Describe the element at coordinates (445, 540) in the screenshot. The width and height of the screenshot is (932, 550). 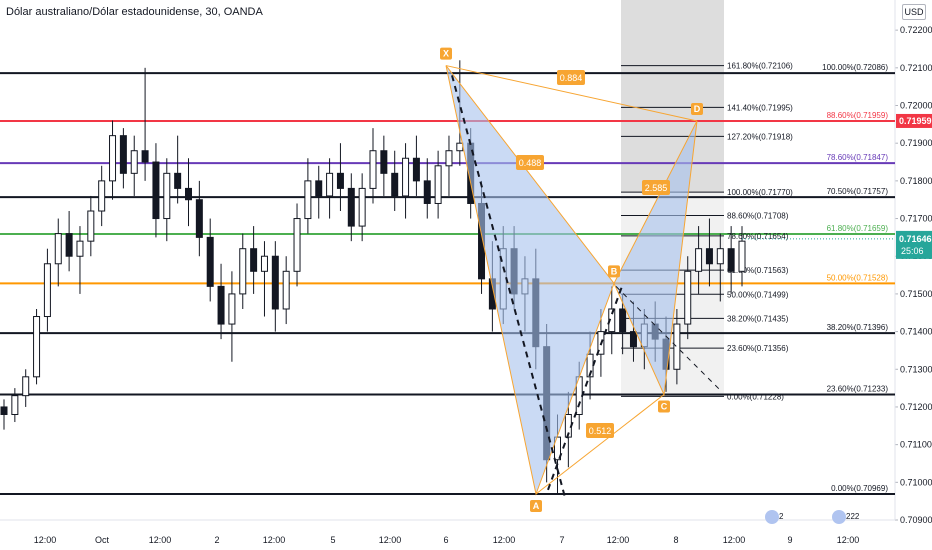
I see `x-tick-label: 6` at that location.